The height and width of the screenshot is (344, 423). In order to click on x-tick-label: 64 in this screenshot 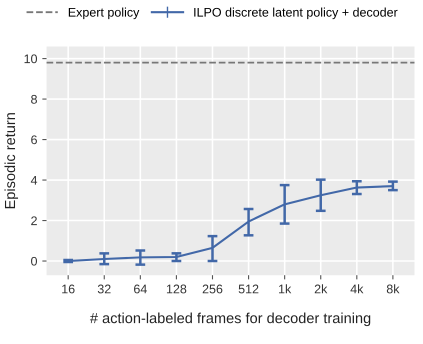, I will do `click(140, 289)`.